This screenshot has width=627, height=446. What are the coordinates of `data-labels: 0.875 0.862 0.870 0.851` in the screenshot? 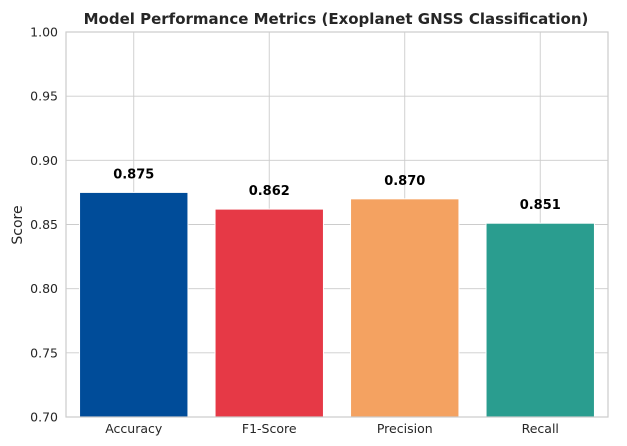 It's located at (337, 190).